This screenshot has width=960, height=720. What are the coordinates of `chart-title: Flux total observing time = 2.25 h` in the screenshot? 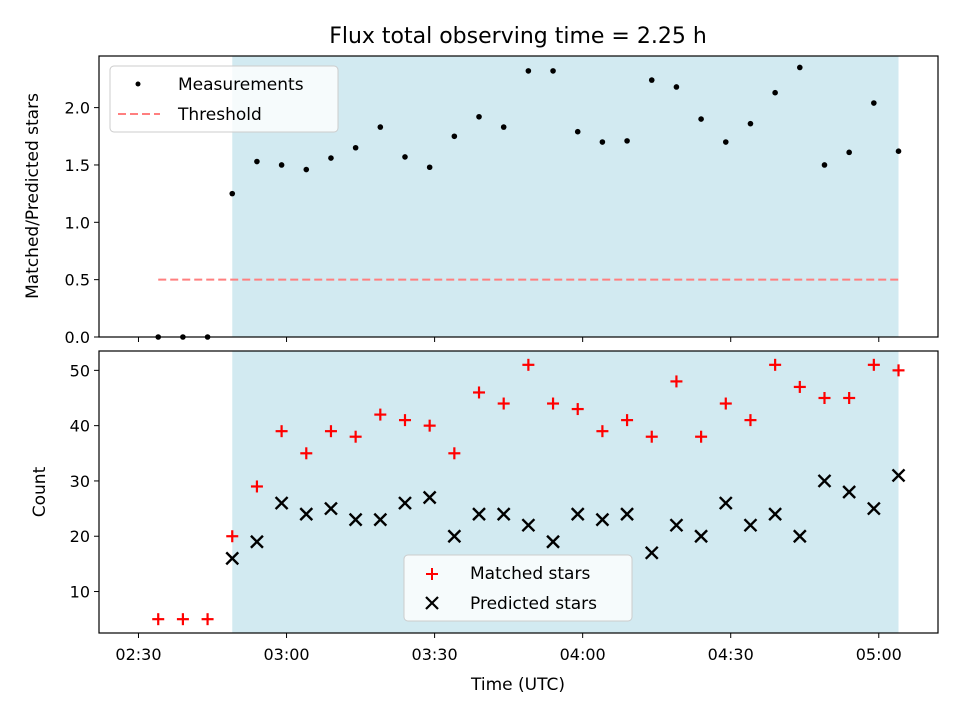 It's located at (518, 36).